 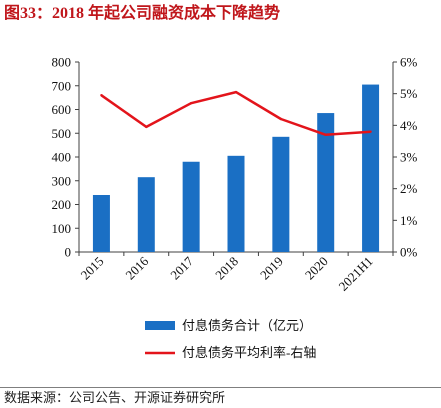 I want to click on left-tick-label: 400, so click(x=62, y=157).